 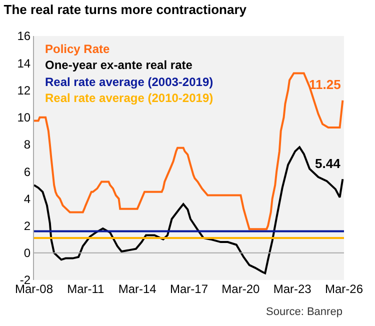 I want to click on y-tick-label: 2, so click(x=27, y=225).